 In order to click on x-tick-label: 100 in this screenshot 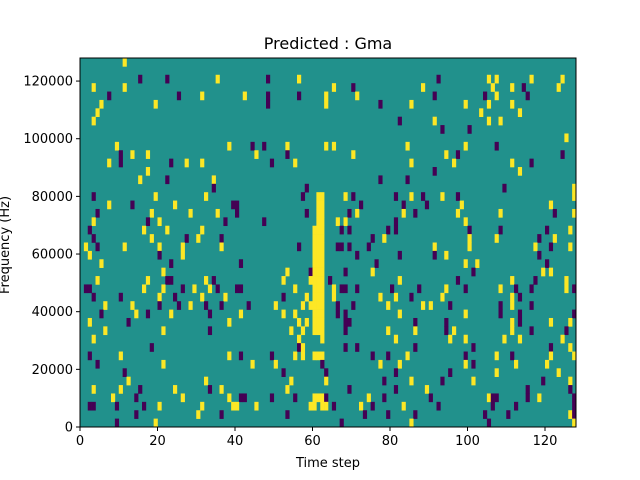, I will do `click(467, 441)`.